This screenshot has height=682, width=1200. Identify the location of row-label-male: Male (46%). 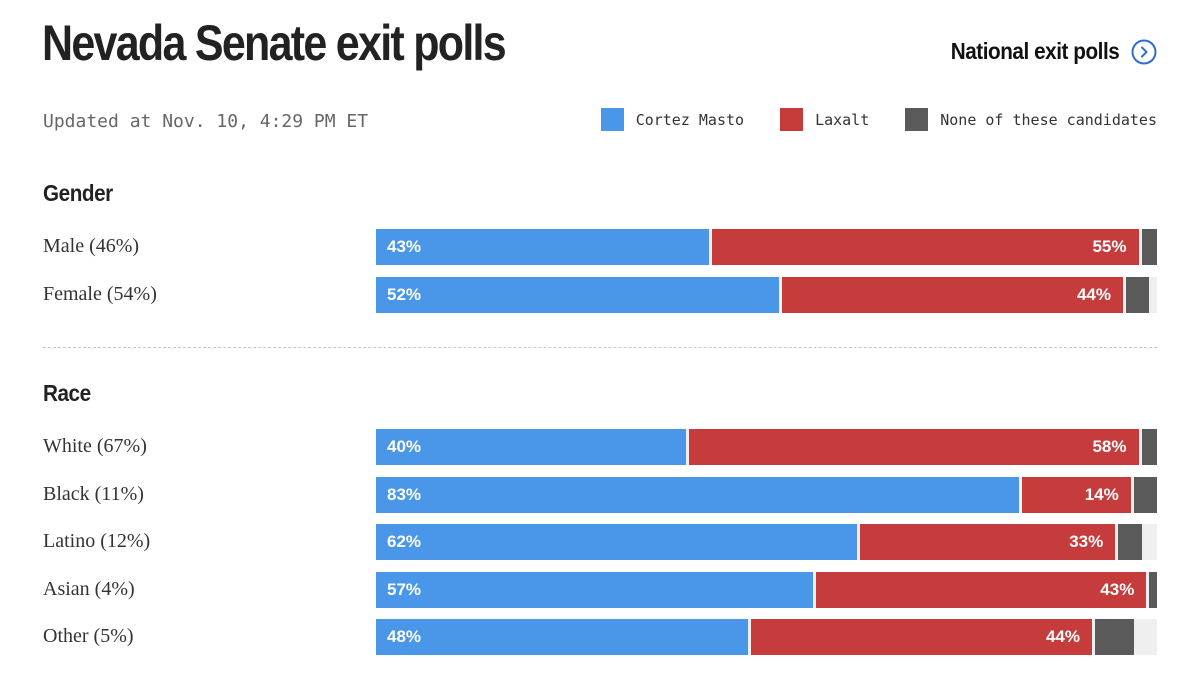
(91, 246).